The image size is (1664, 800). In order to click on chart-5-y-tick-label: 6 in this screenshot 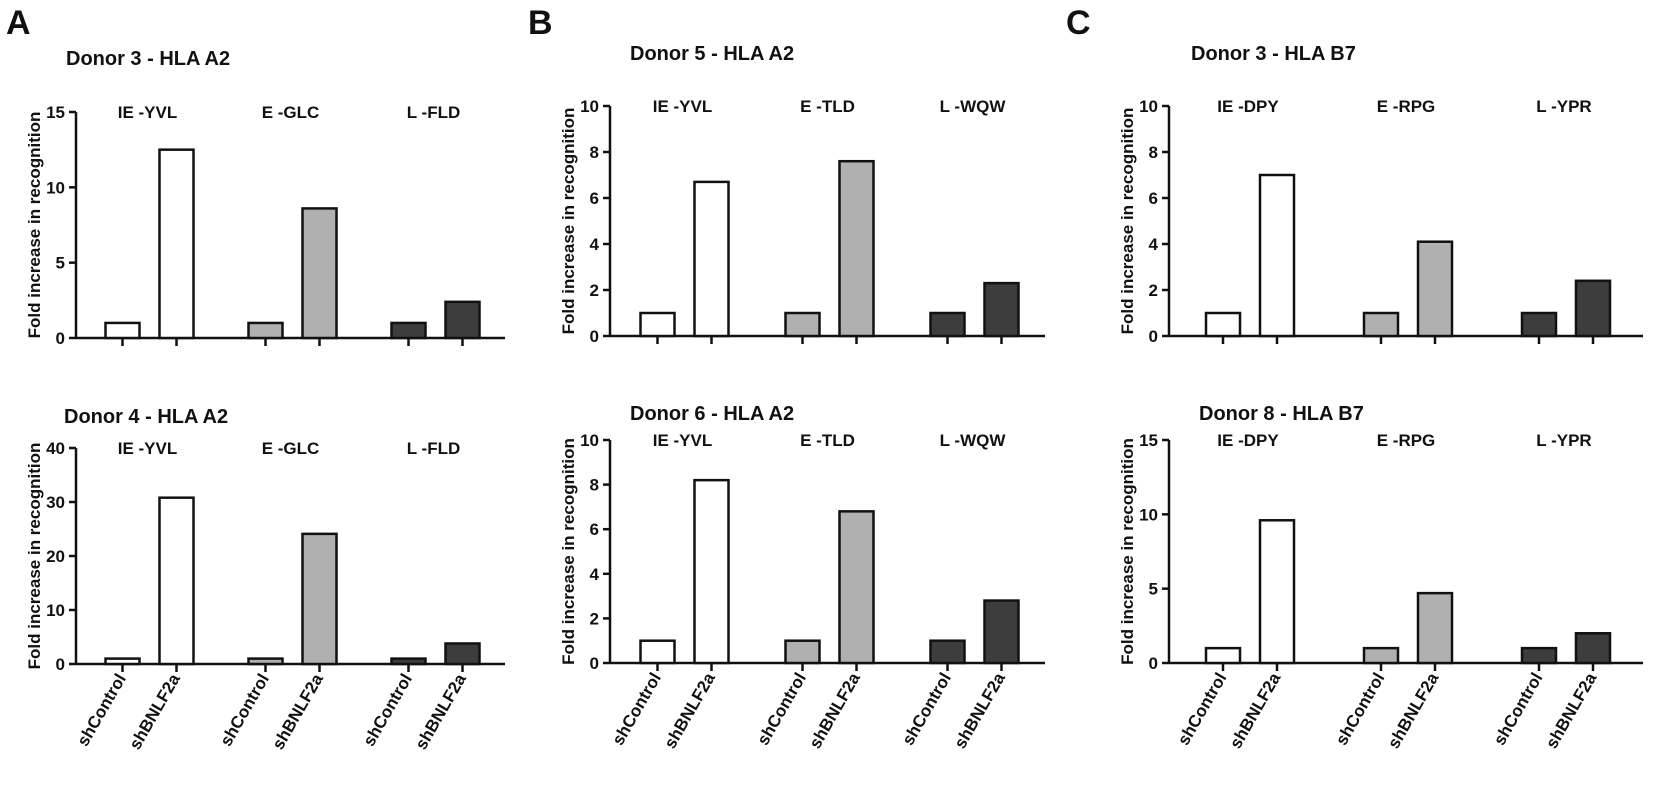, I will do `click(1153, 198)`.